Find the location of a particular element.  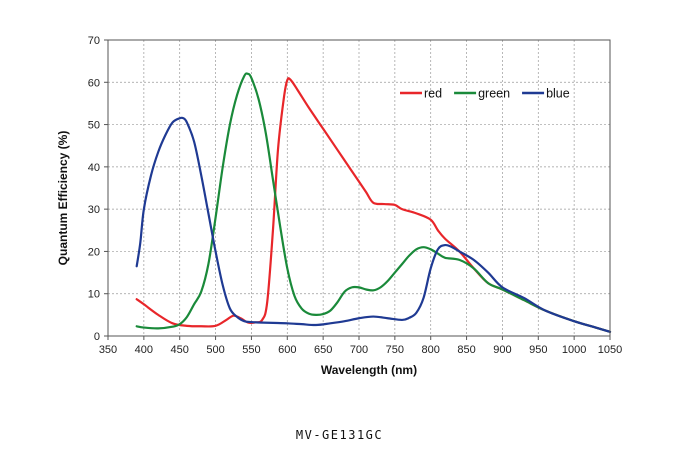

x-tick-label: 550 is located at coordinates (251, 350).